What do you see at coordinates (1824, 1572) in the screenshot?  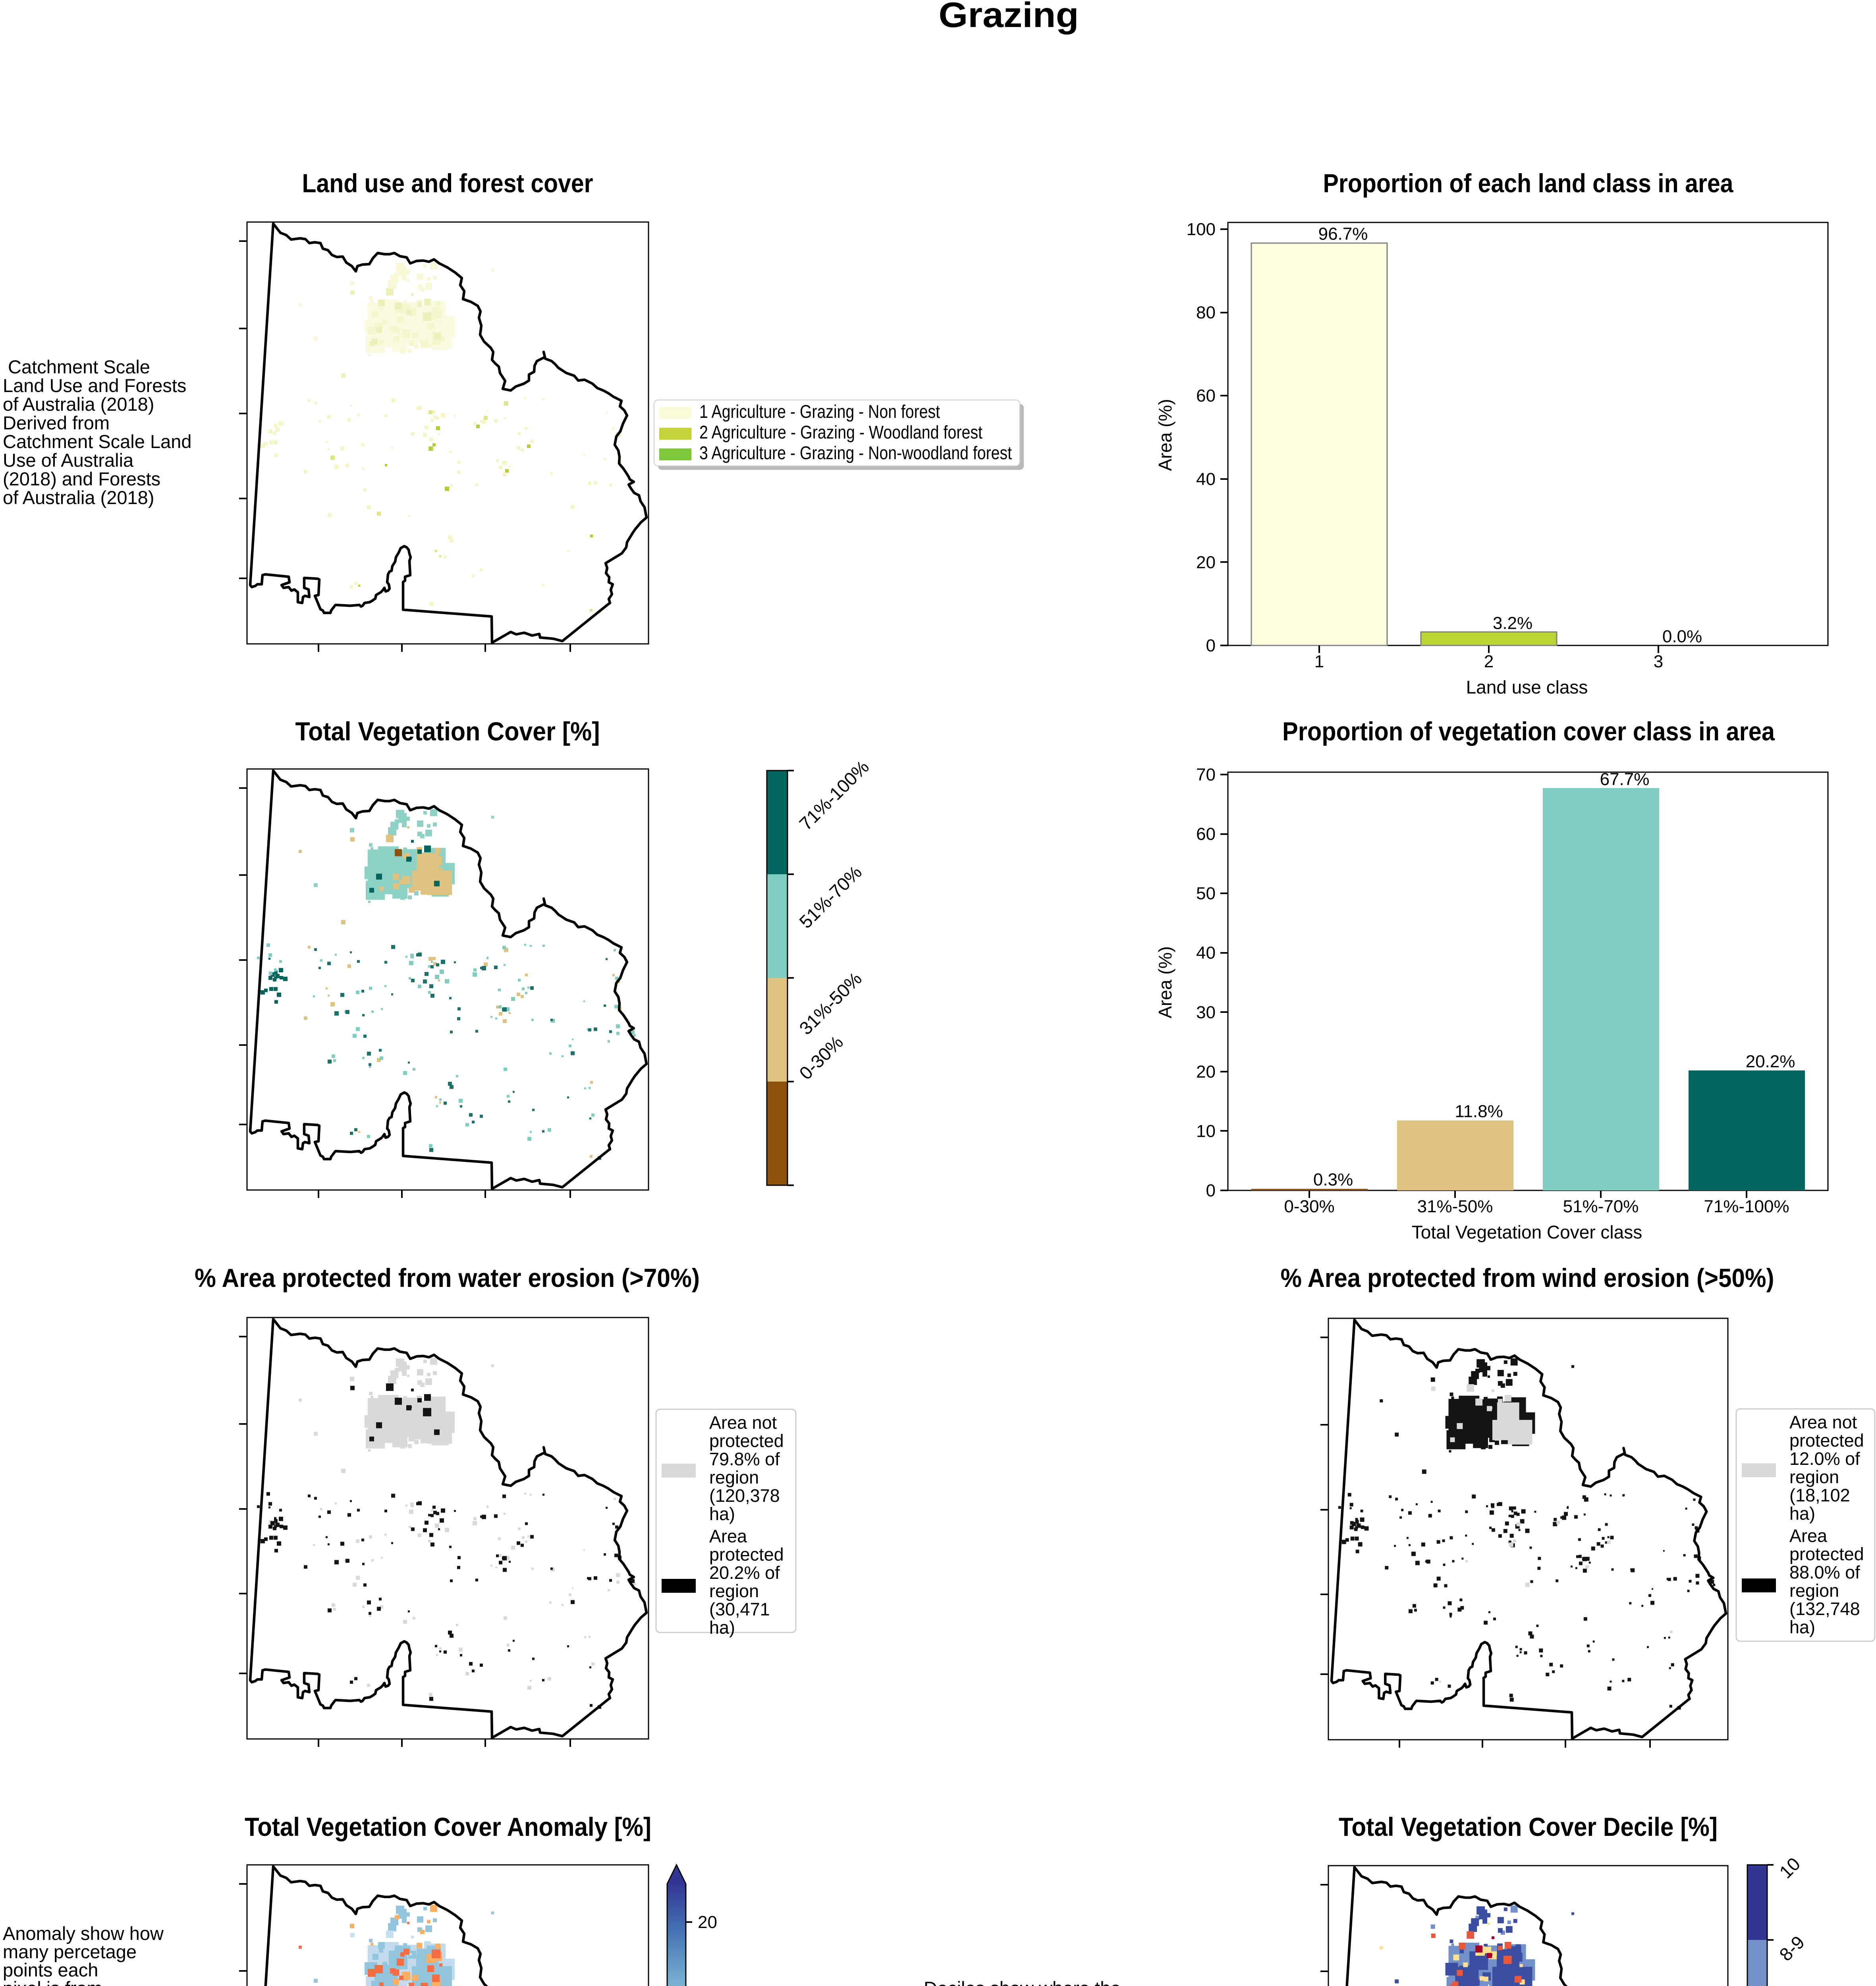 I see `svg-text: 88.0% of` at bounding box center [1824, 1572].